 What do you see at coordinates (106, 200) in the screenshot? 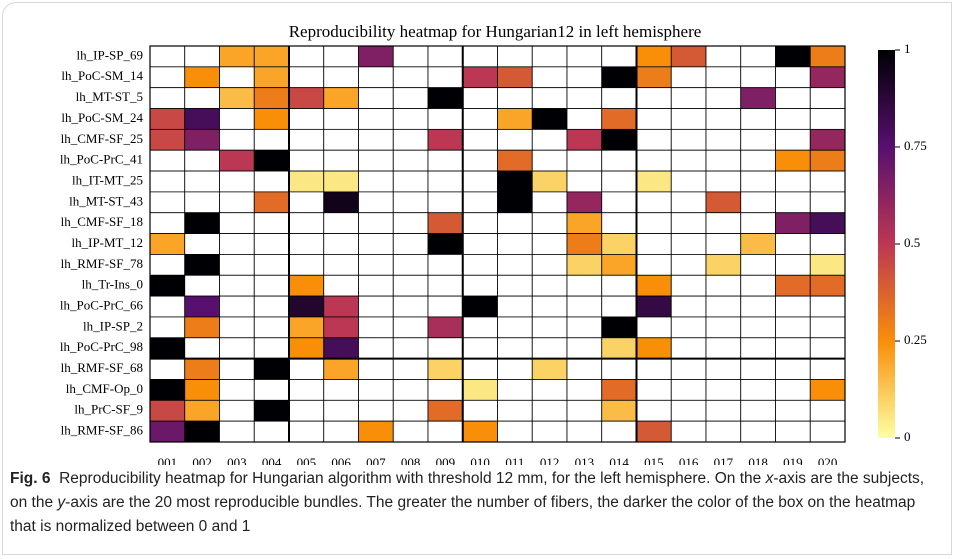
I see `y-tick-label: lh_MT-ST_43` at bounding box center [106, 200].